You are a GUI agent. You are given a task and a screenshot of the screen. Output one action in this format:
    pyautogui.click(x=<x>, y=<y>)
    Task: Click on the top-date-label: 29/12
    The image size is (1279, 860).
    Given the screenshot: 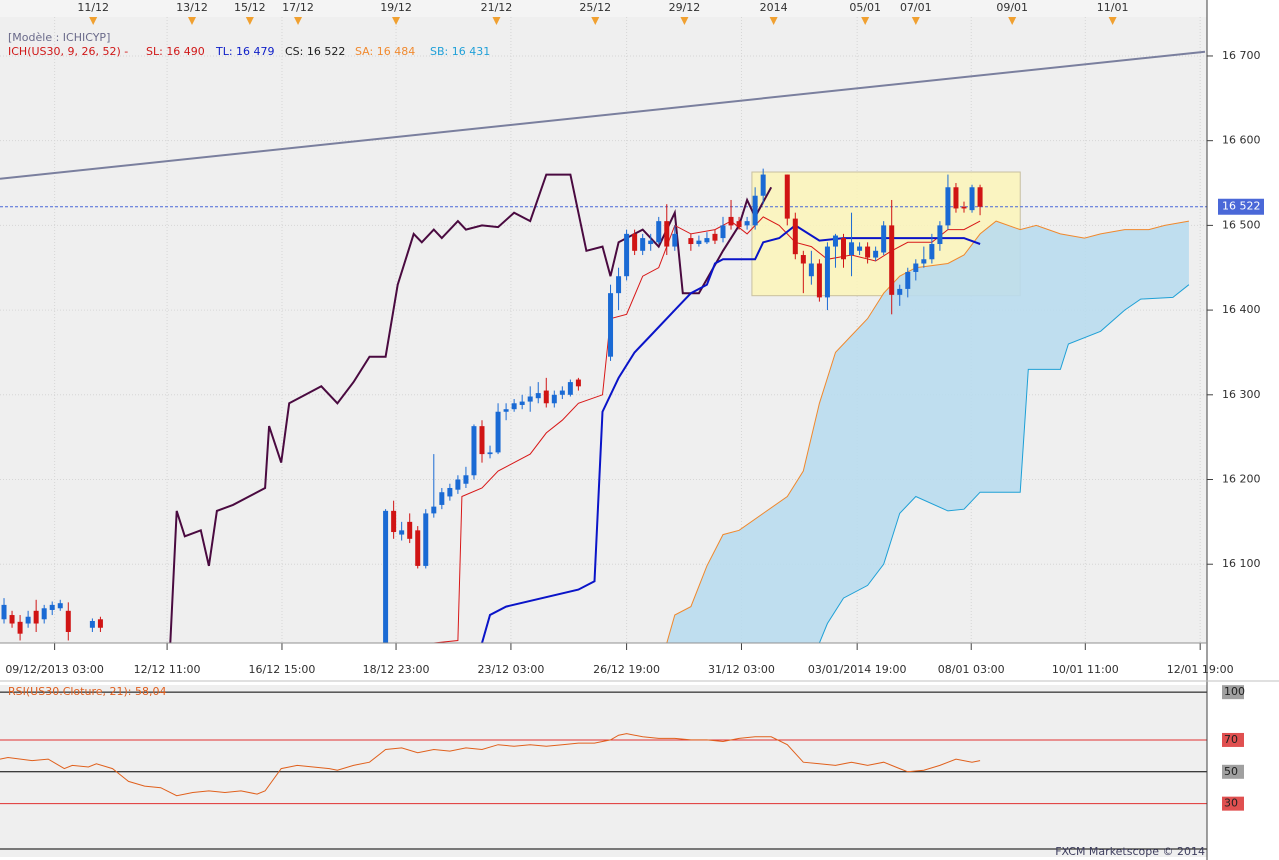 What is the action you would take?
    pyautogui.click(x=685, y=7)
    